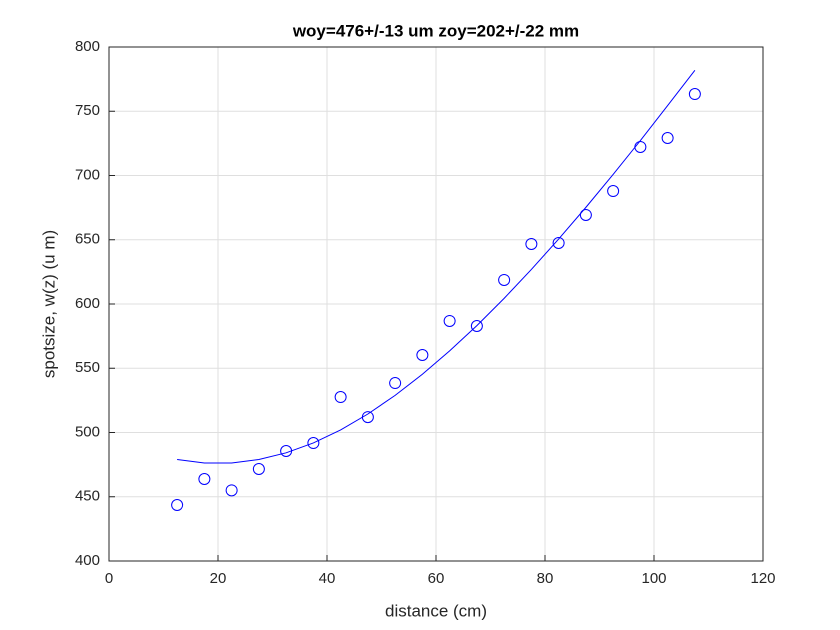 This screenshot has width=840, height=630. Describe the element at coordinates (87, 46) in the screenshot. I see `y-tick-label: 800` at that location.